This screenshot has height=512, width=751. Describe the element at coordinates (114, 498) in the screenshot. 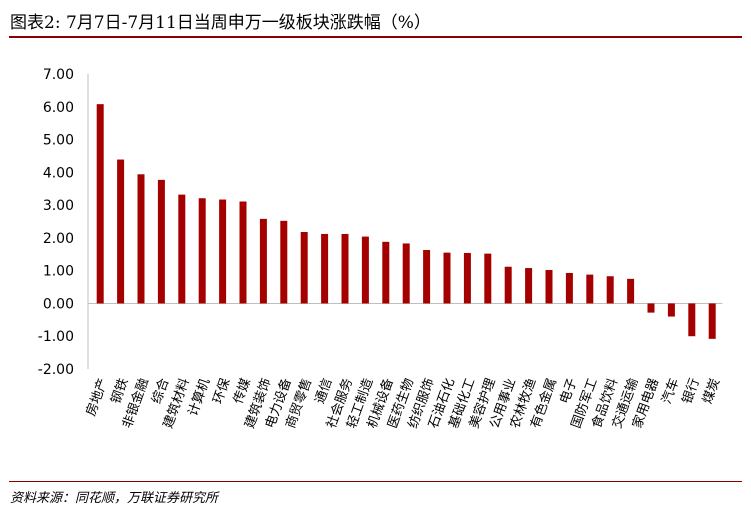

I see `source-note: 资料来源：同花顺，万联证券研究所` at that location.